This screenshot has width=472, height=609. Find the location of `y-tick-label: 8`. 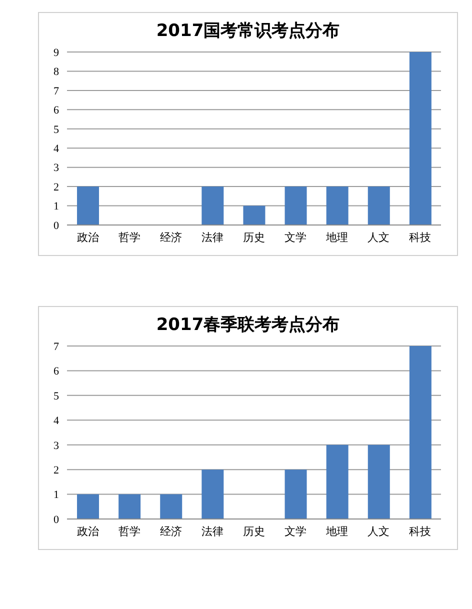

y-tick-label: 8 is located at coordinates (57, 72).